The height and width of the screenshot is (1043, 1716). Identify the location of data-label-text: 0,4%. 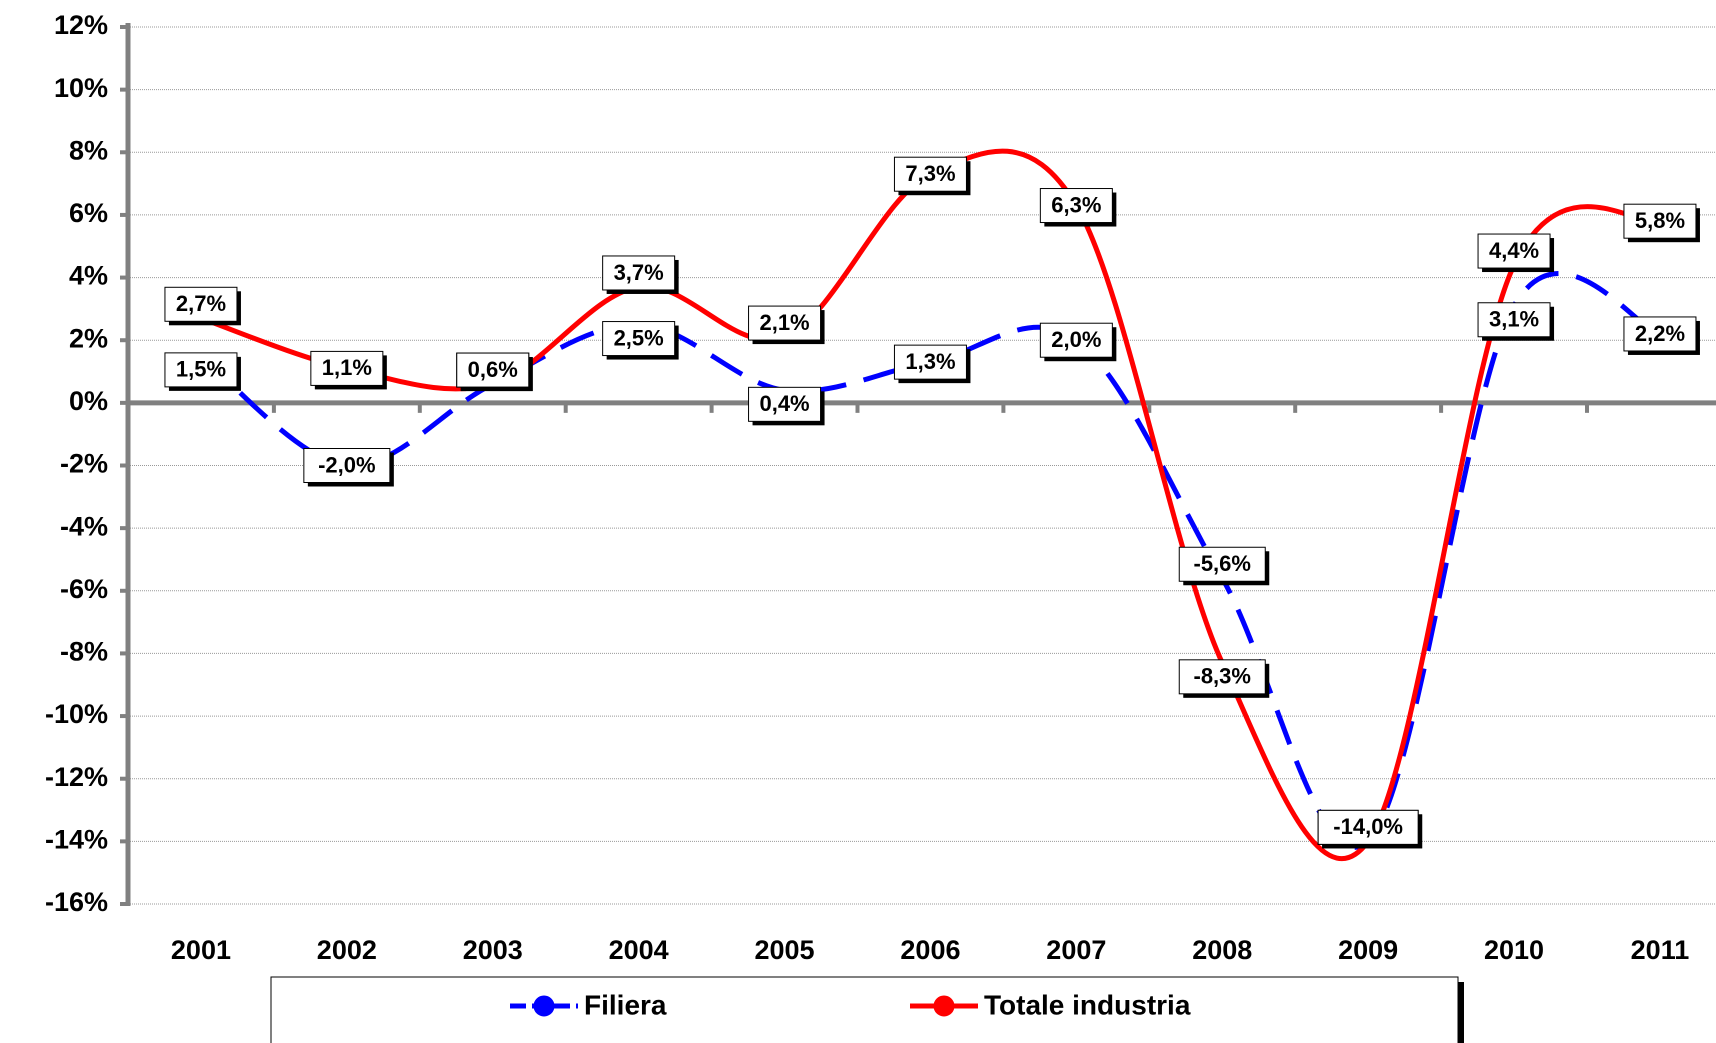
(784, 403).